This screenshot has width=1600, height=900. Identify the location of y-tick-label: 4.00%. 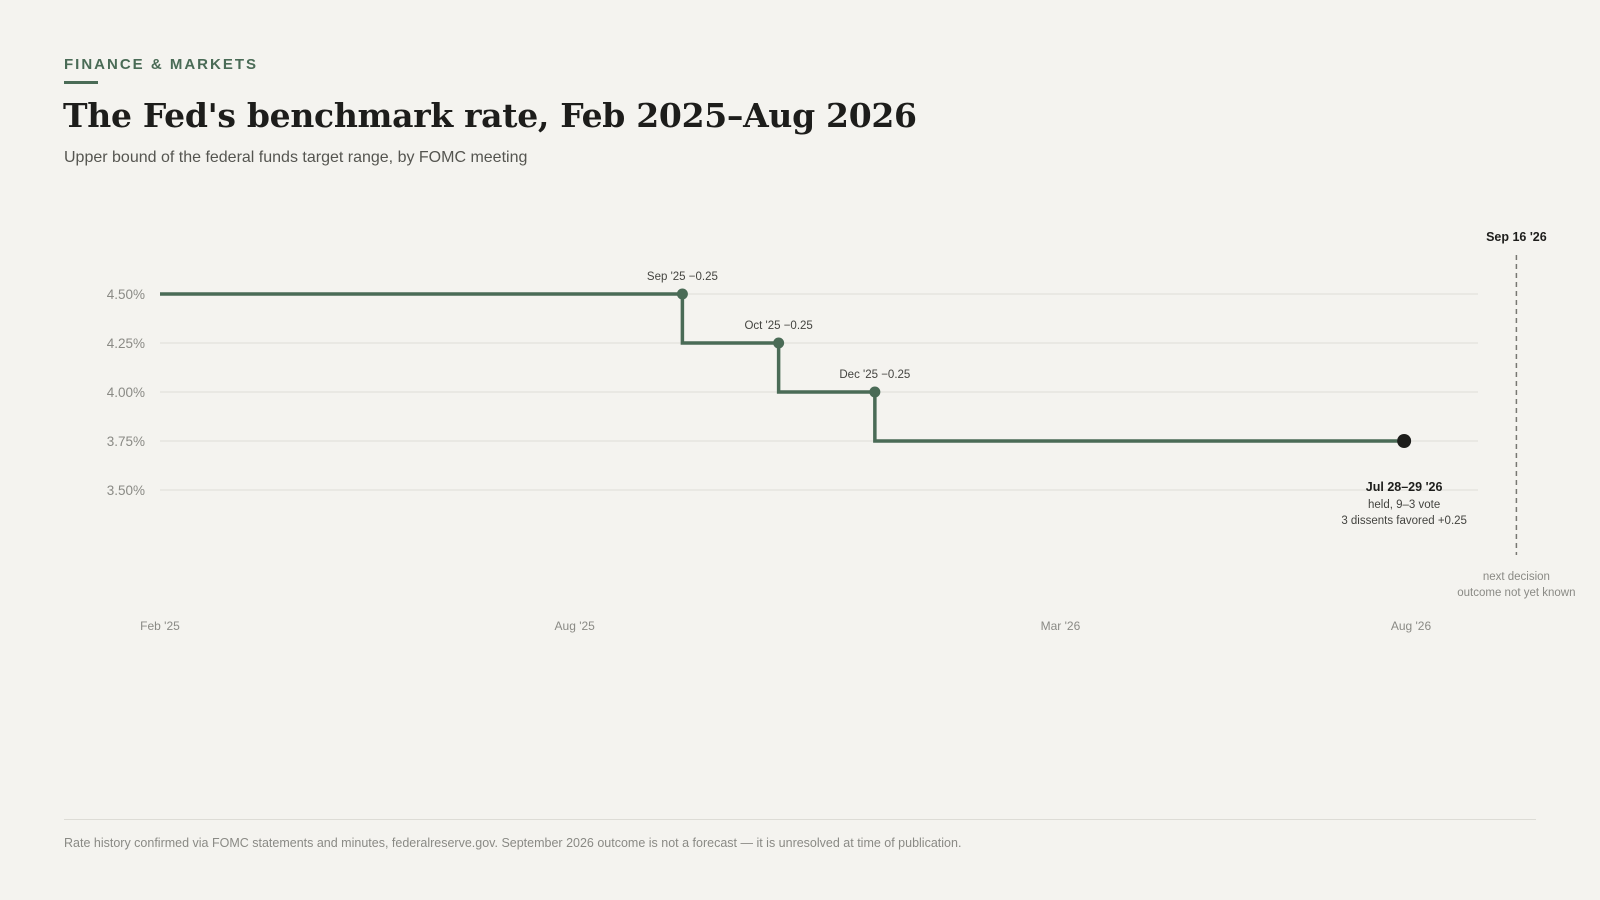
(126, 392).